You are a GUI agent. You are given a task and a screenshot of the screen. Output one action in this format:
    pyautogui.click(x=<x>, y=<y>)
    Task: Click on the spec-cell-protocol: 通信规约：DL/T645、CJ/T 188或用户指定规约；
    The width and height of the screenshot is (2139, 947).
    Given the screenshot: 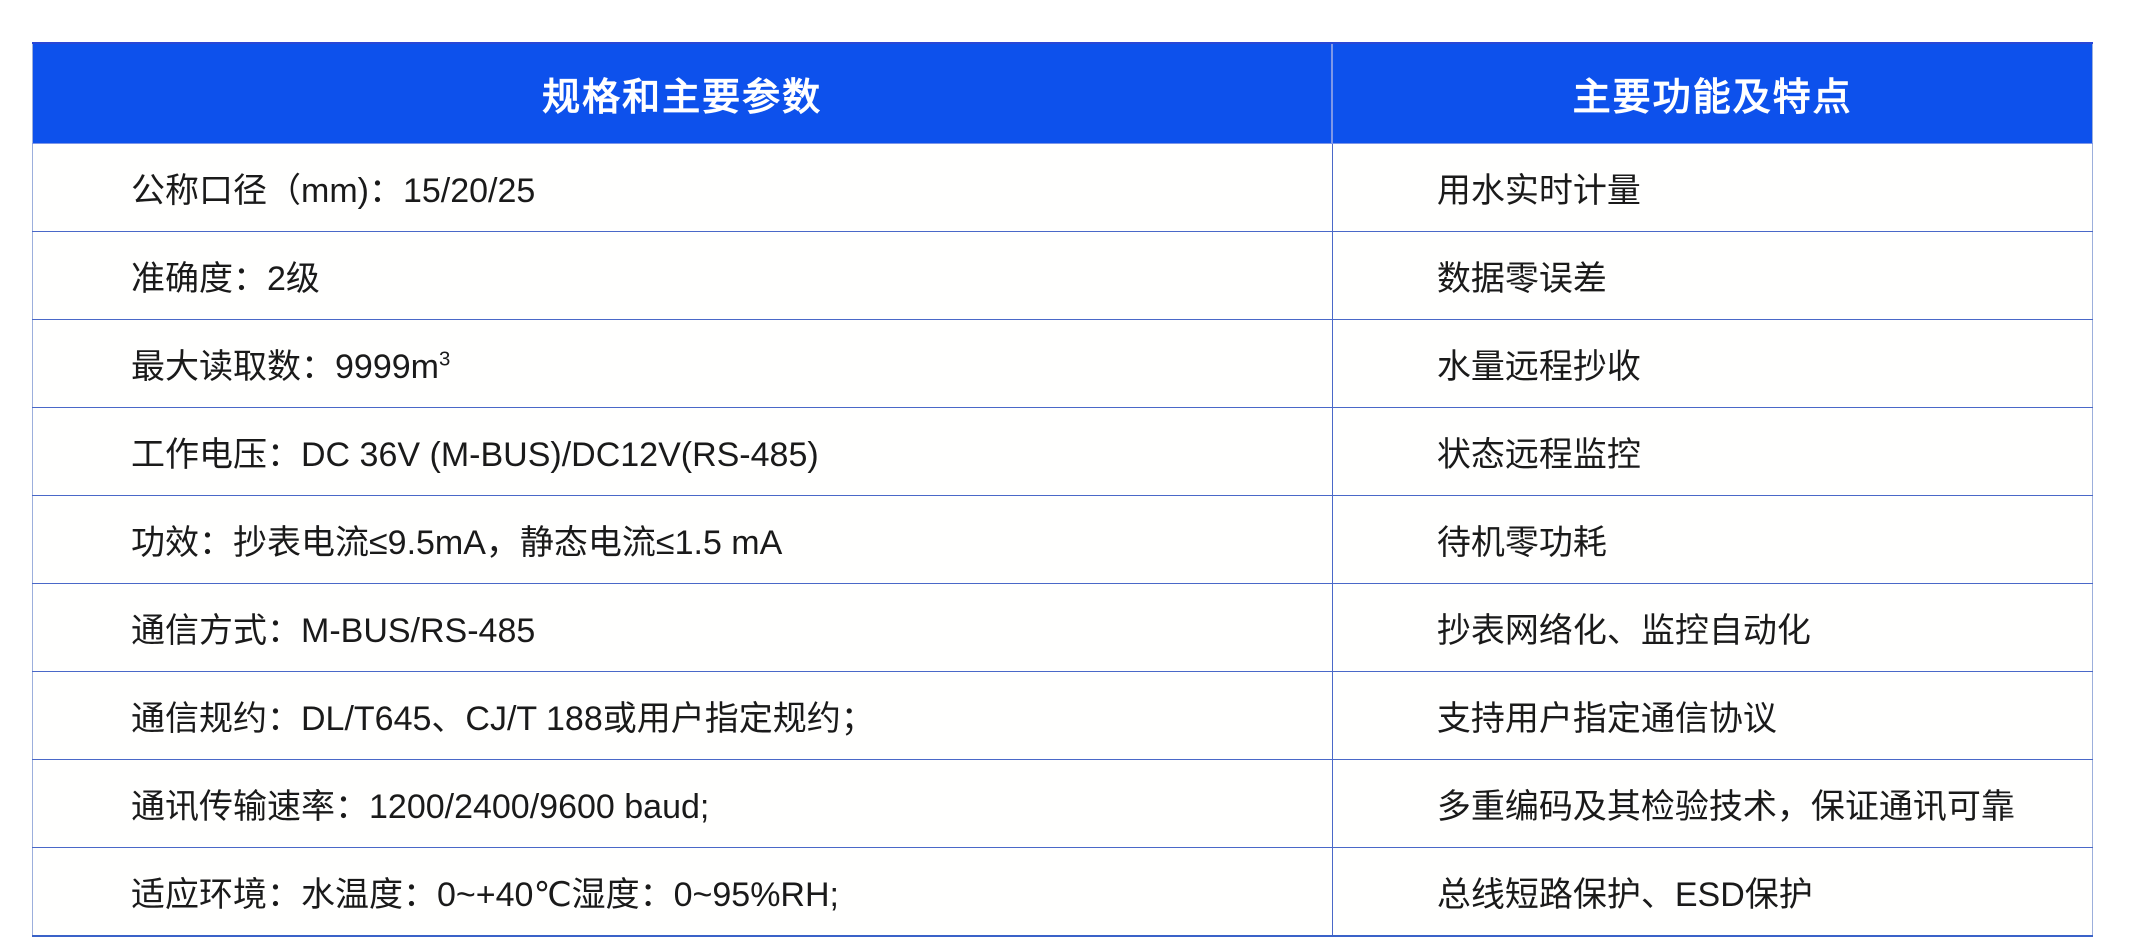 What is the action you would take?
    pyautogui.click(x=682, y=715)
    